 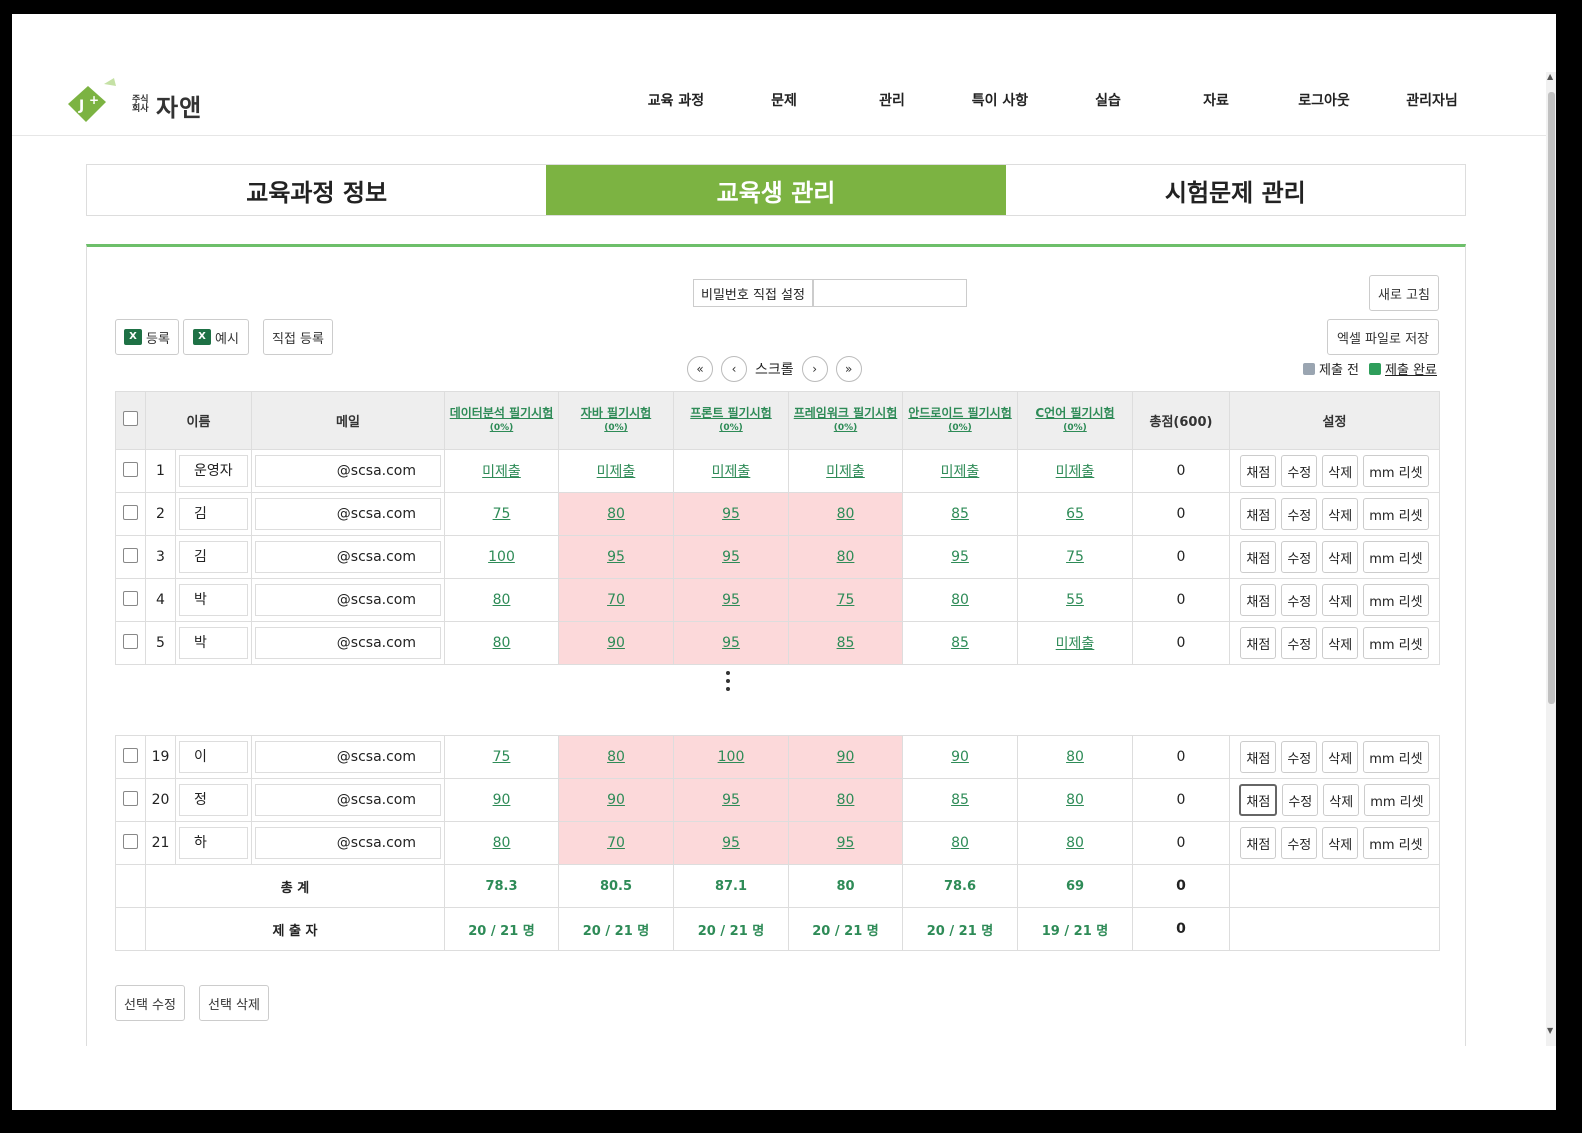 What do you see at coordinates (130, 418) in the screenshot?
I see `select-all-checkbox` at bounding box center [130, 418].